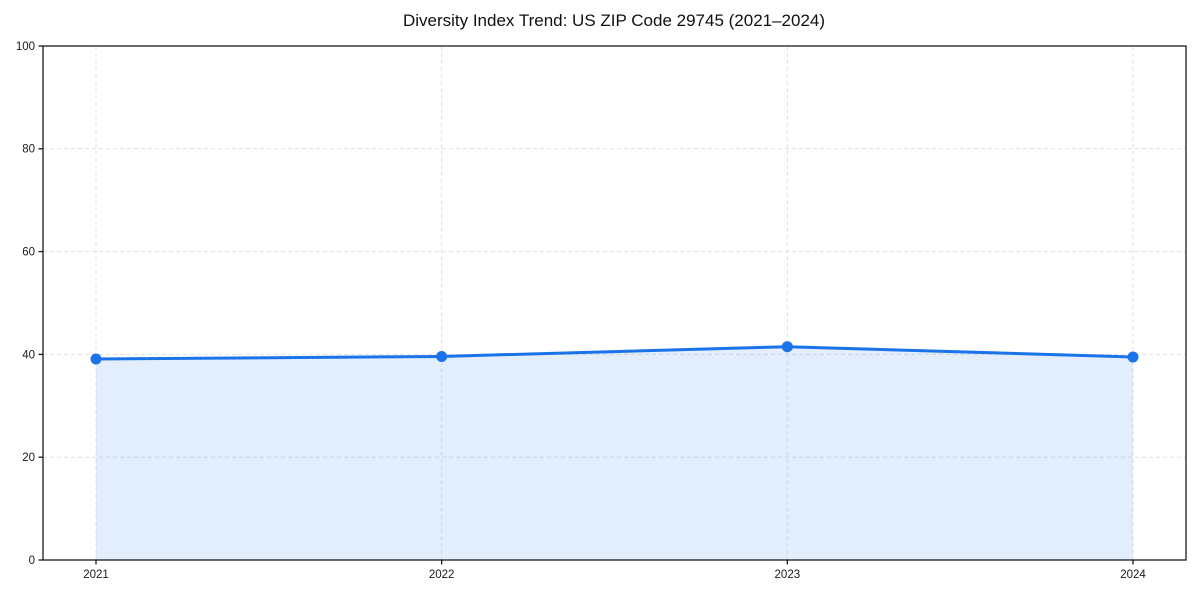 This screenshot has width=1200, height=600. I want to click on y-tick-label: 60, so click(28, 253).